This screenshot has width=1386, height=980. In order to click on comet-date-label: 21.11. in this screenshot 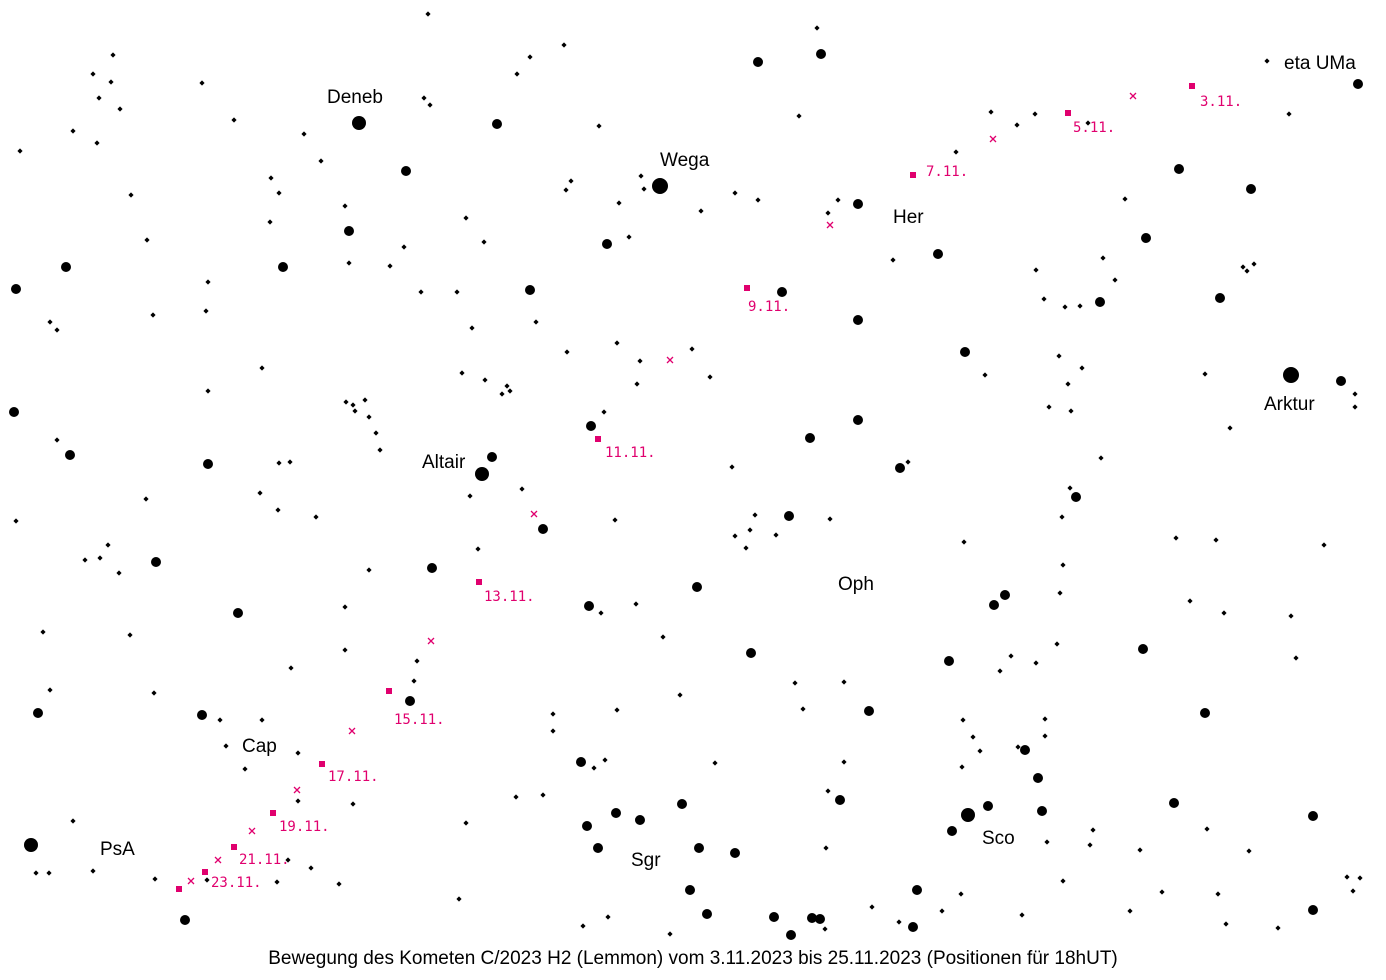, I will do `click(264, 860)`.